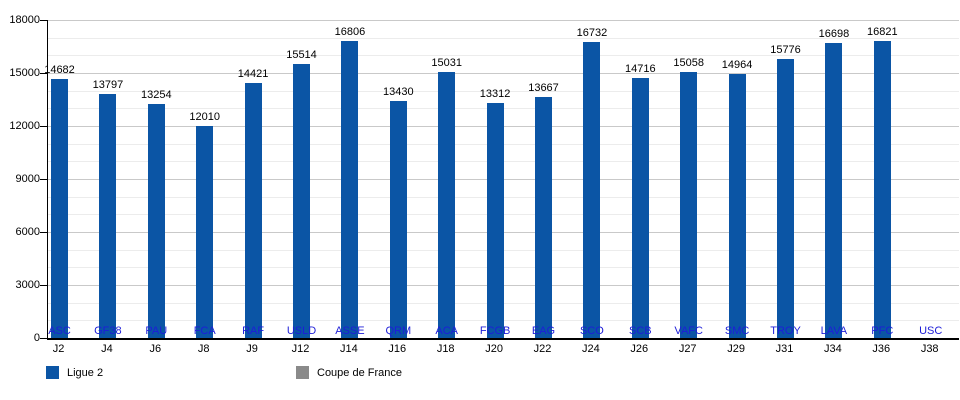 The width and height of the screenshot is (960, 400). What do you see at coordinates (27, 179) in the screenshot?
I see `y-axis-label: 9000` at bounding box center [27, 179].